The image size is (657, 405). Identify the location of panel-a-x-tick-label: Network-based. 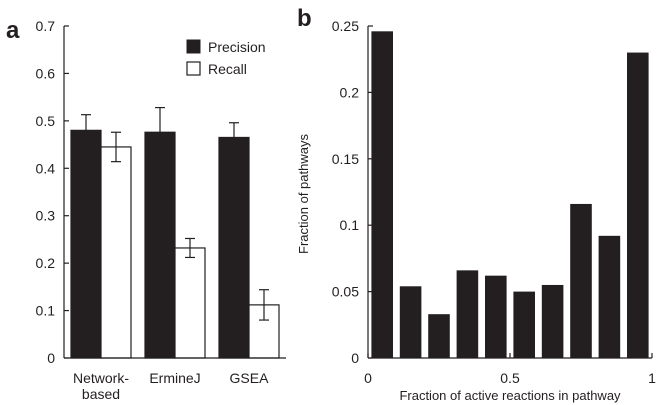
(101, 386).